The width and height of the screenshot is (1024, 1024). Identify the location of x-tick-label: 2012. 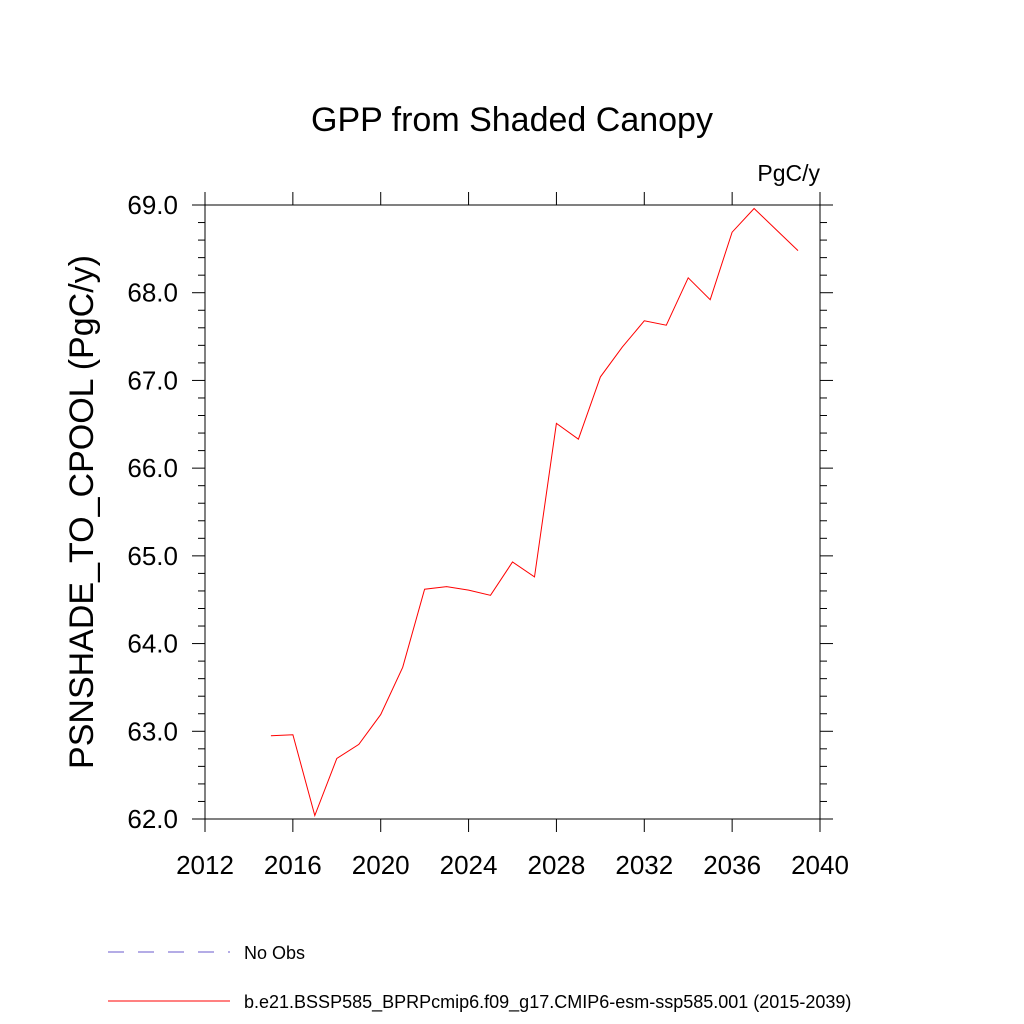
(205, 865).